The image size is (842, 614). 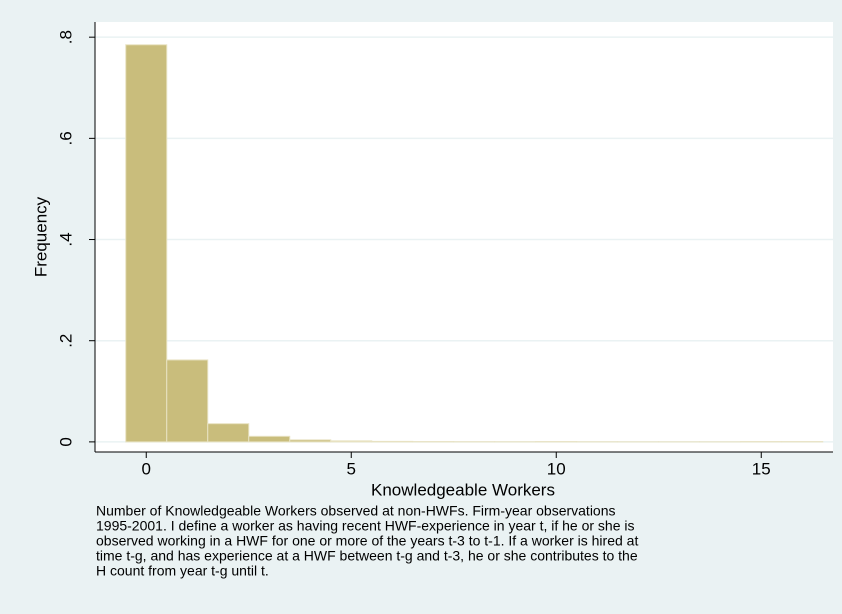 I want to click on x-axis-title: Knowledgeable Workers, so click(x=463, y=489).